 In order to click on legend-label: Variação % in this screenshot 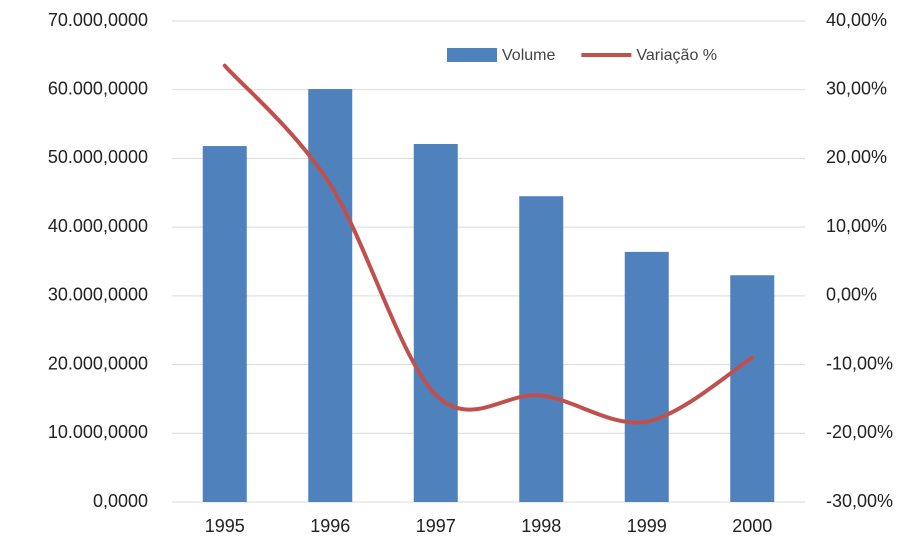, I will do `click(676, 55)`.